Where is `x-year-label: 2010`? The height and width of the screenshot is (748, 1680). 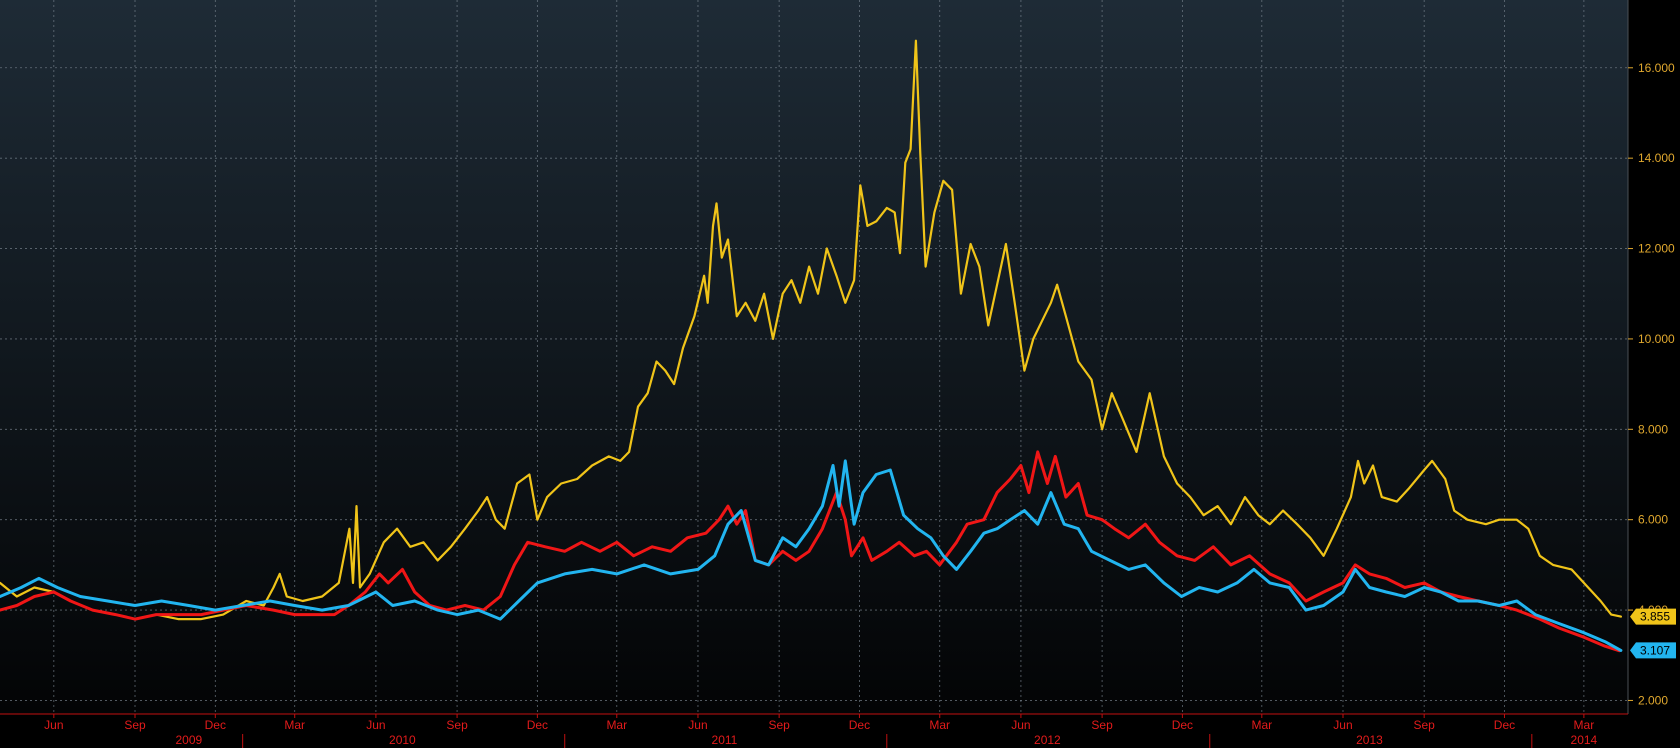
x-year-label: 2010 is located at coordinates (402, 740).